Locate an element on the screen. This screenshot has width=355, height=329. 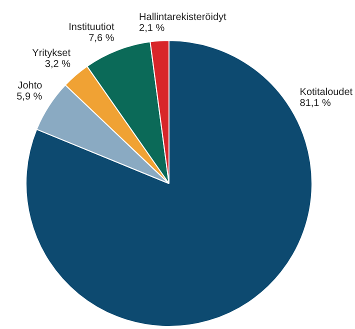
data-label: 7,6 % is located at coordinates (101, 38).